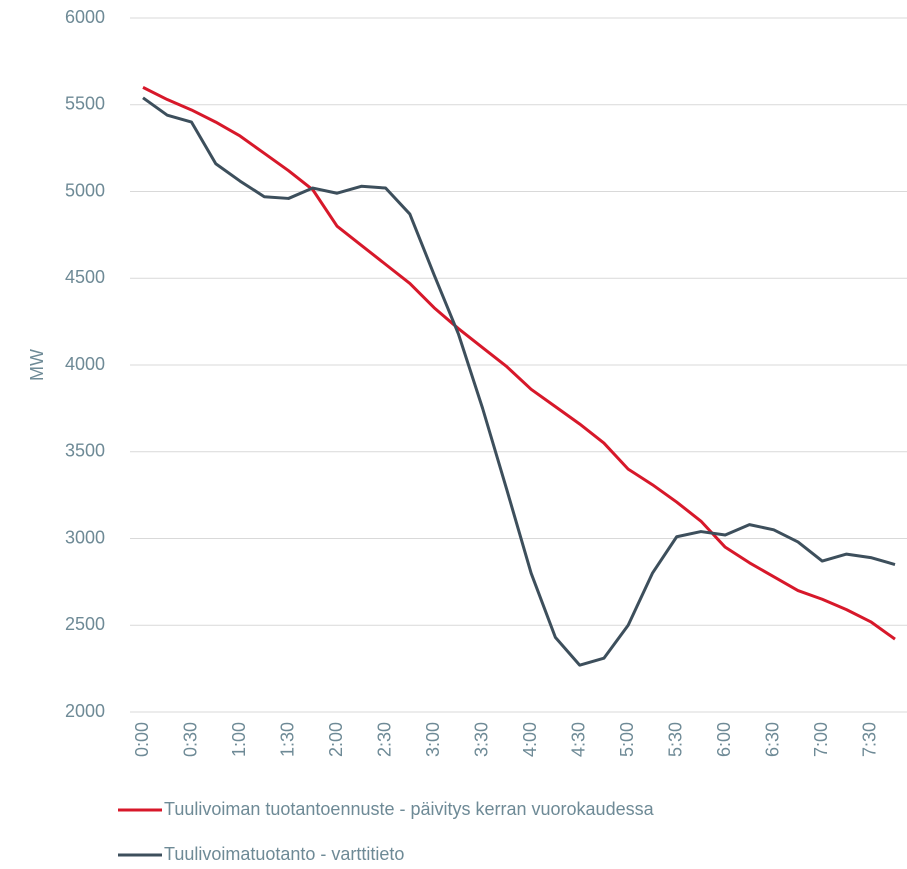  I want to click on x-tick-label: 4:30, so click(578, 739).